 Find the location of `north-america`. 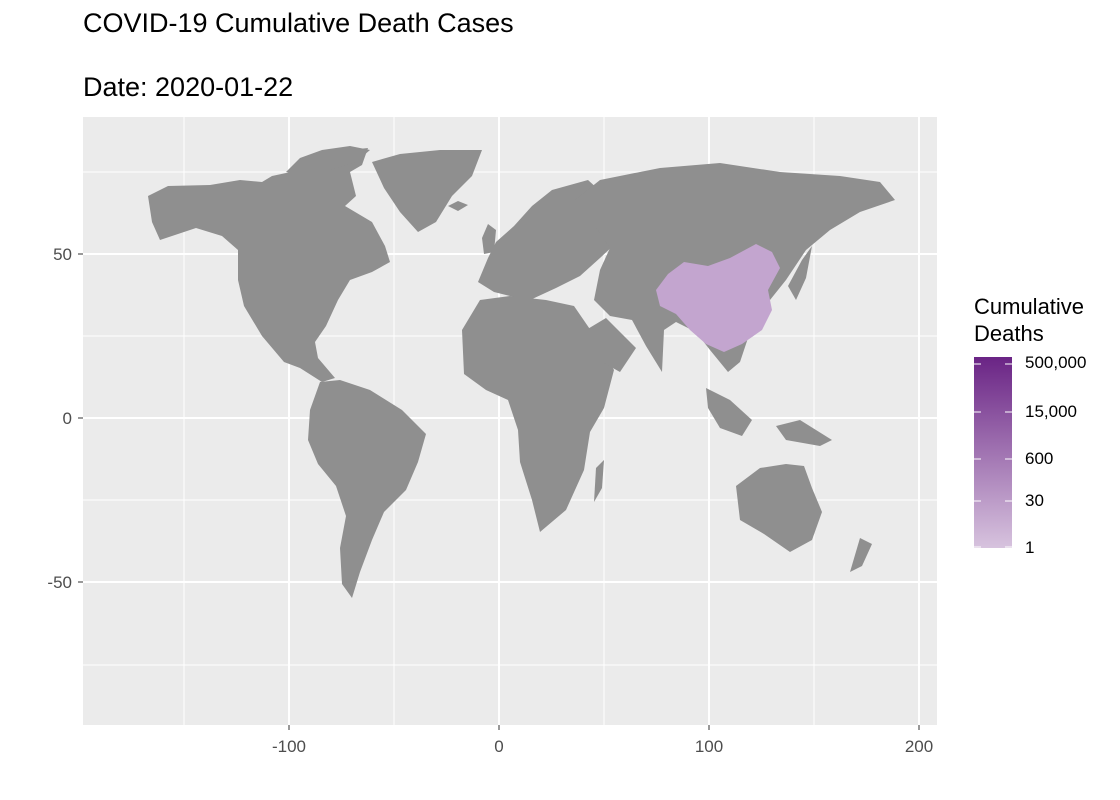

north-america is located at coordinates (269, 265).